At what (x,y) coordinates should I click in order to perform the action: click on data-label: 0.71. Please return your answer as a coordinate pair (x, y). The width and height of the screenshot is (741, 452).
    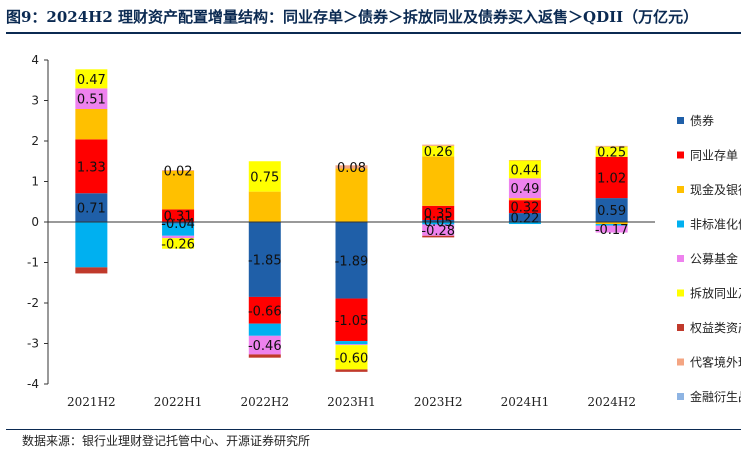
    Looking at the image, I should click on (91, 209).